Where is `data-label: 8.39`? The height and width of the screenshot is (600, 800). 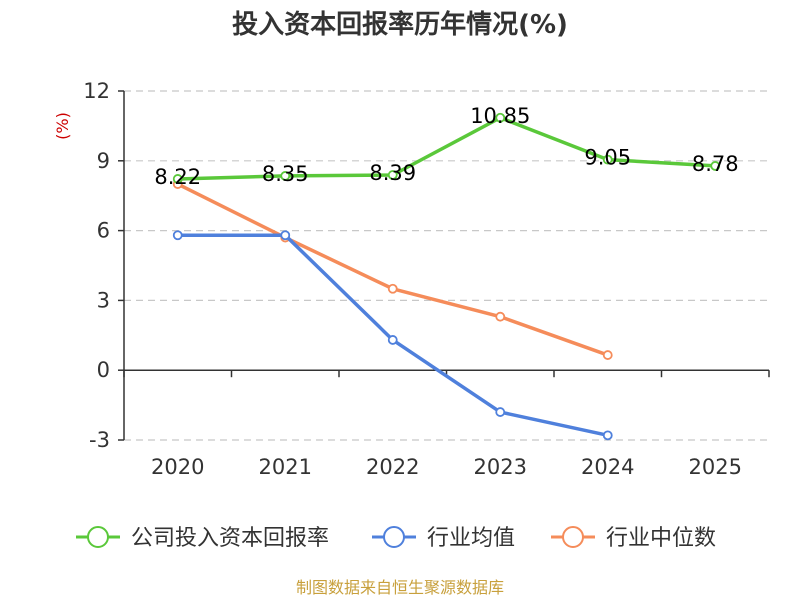
data-label: 8.39 is located at coordinates (392, 173).